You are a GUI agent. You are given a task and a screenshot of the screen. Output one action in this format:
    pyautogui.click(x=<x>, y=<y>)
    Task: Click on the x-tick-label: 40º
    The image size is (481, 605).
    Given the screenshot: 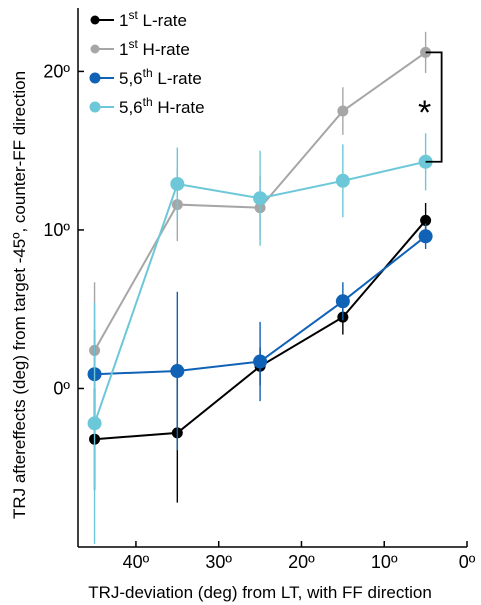 What is the action you would take?
    pyautogui.click(x=136, y=562)
    